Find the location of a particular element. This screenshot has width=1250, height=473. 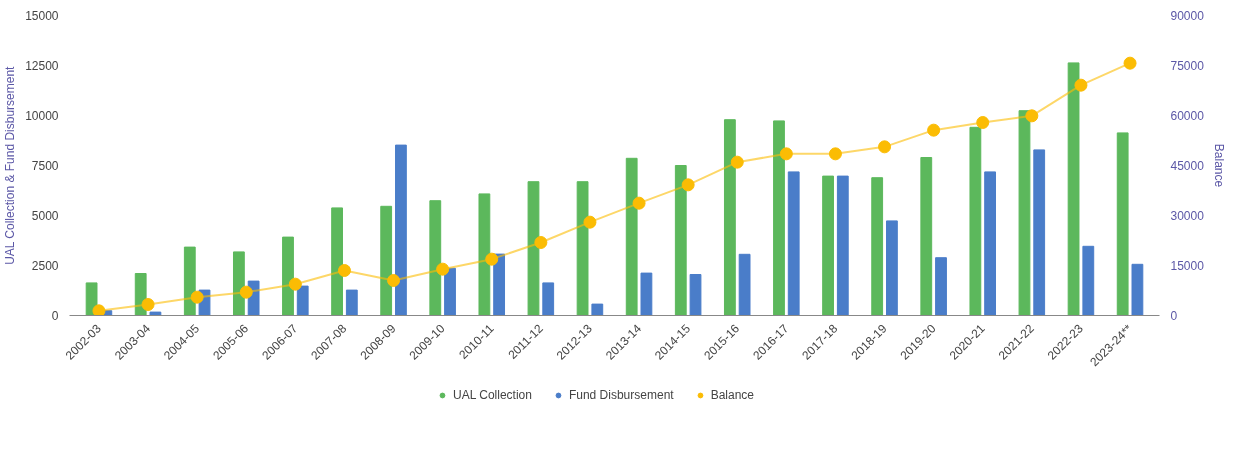

y-tick-label: 10000 is located at coordinates (42, 116).